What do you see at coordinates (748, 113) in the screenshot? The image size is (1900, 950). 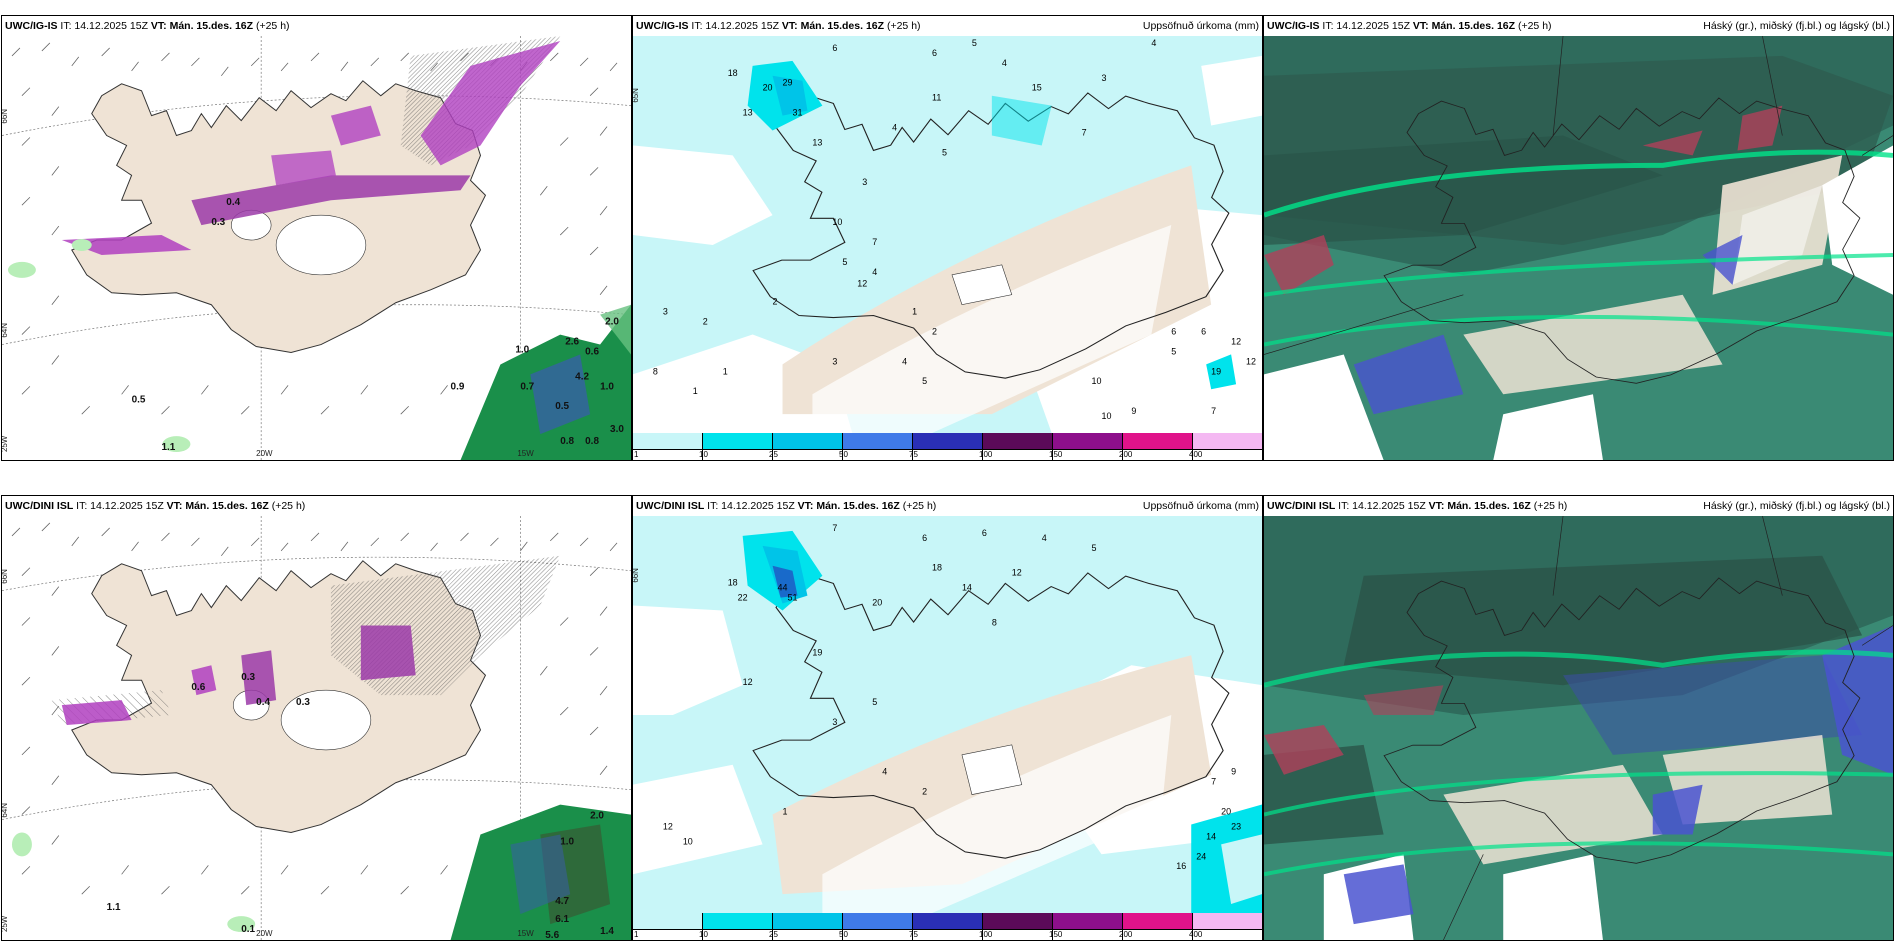 I see `svg-text: 13` at bounding box center [748, 113].